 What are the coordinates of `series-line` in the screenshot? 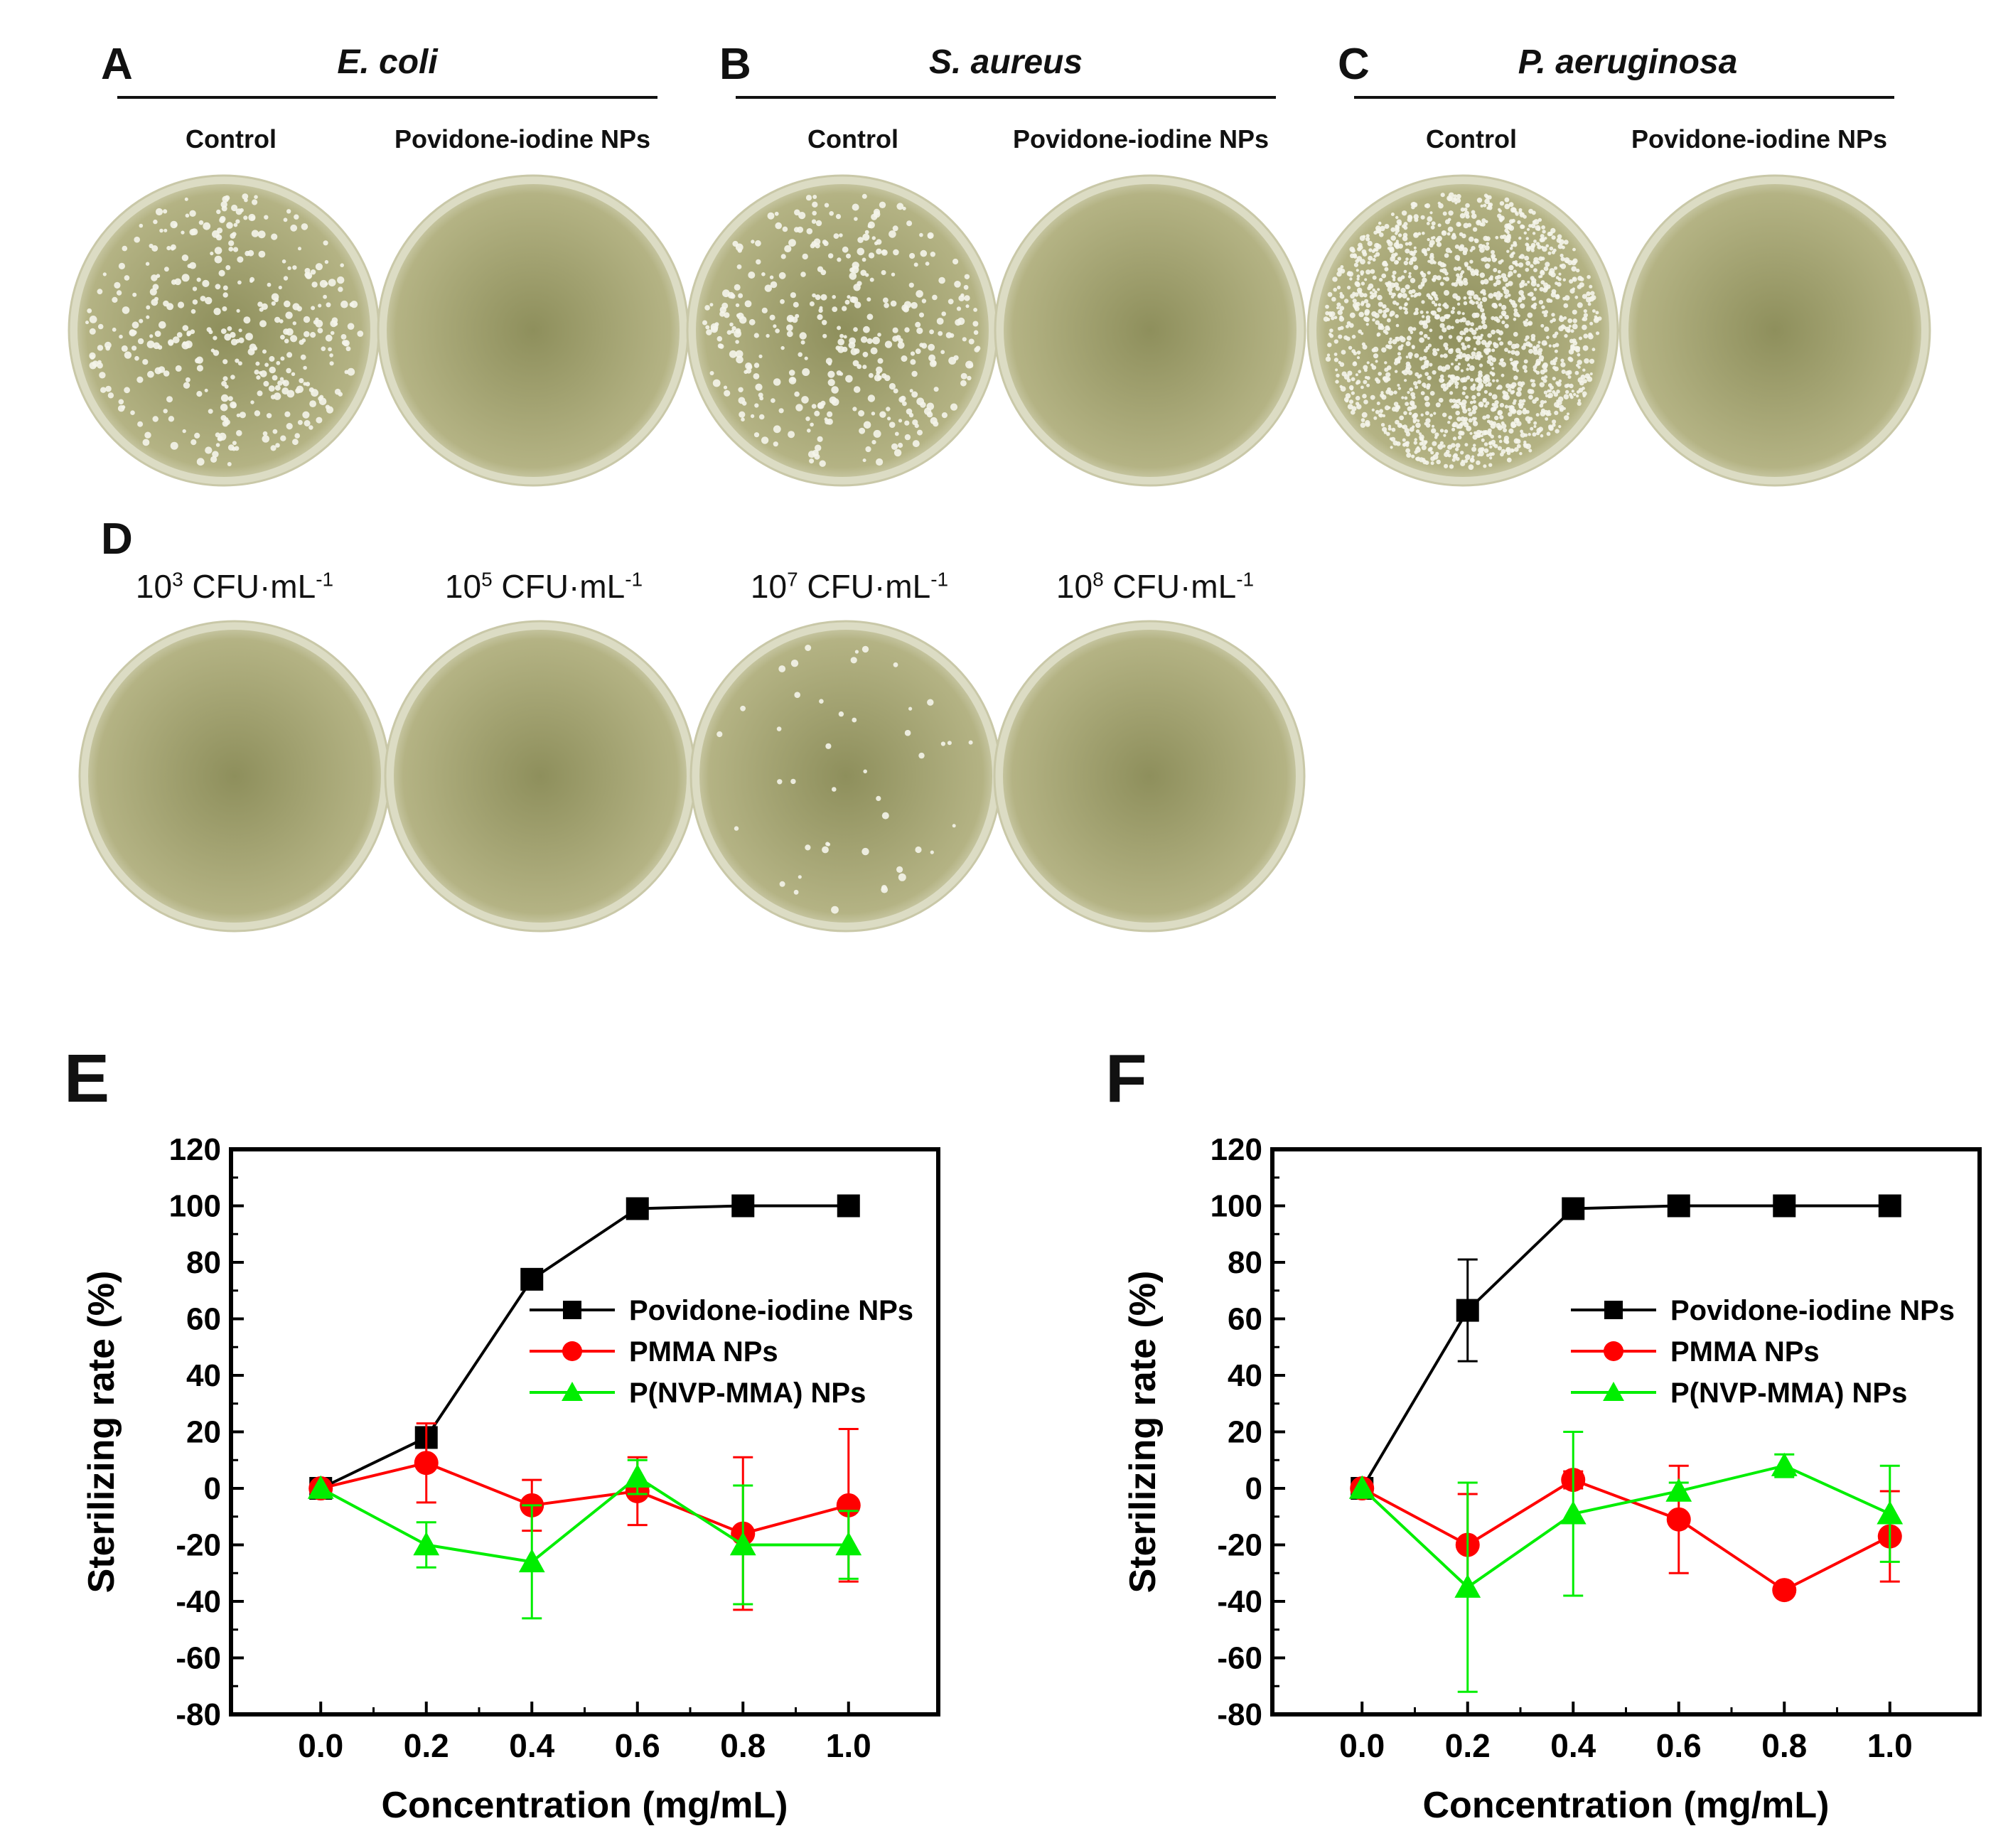 It's located at (1626, 1535).